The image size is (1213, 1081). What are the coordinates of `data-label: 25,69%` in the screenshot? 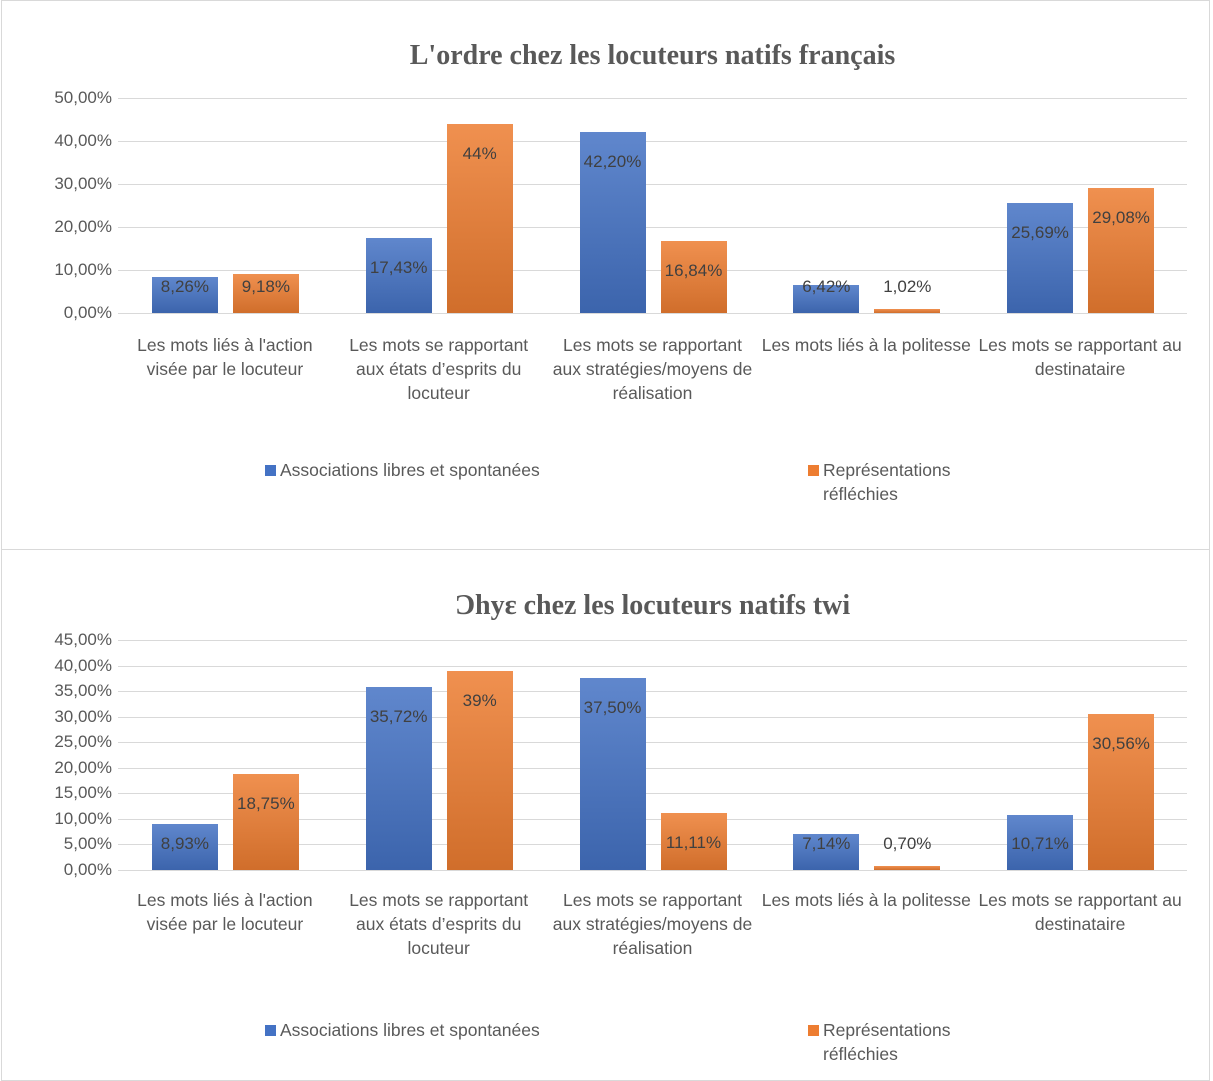 It's located at (1040, 232).